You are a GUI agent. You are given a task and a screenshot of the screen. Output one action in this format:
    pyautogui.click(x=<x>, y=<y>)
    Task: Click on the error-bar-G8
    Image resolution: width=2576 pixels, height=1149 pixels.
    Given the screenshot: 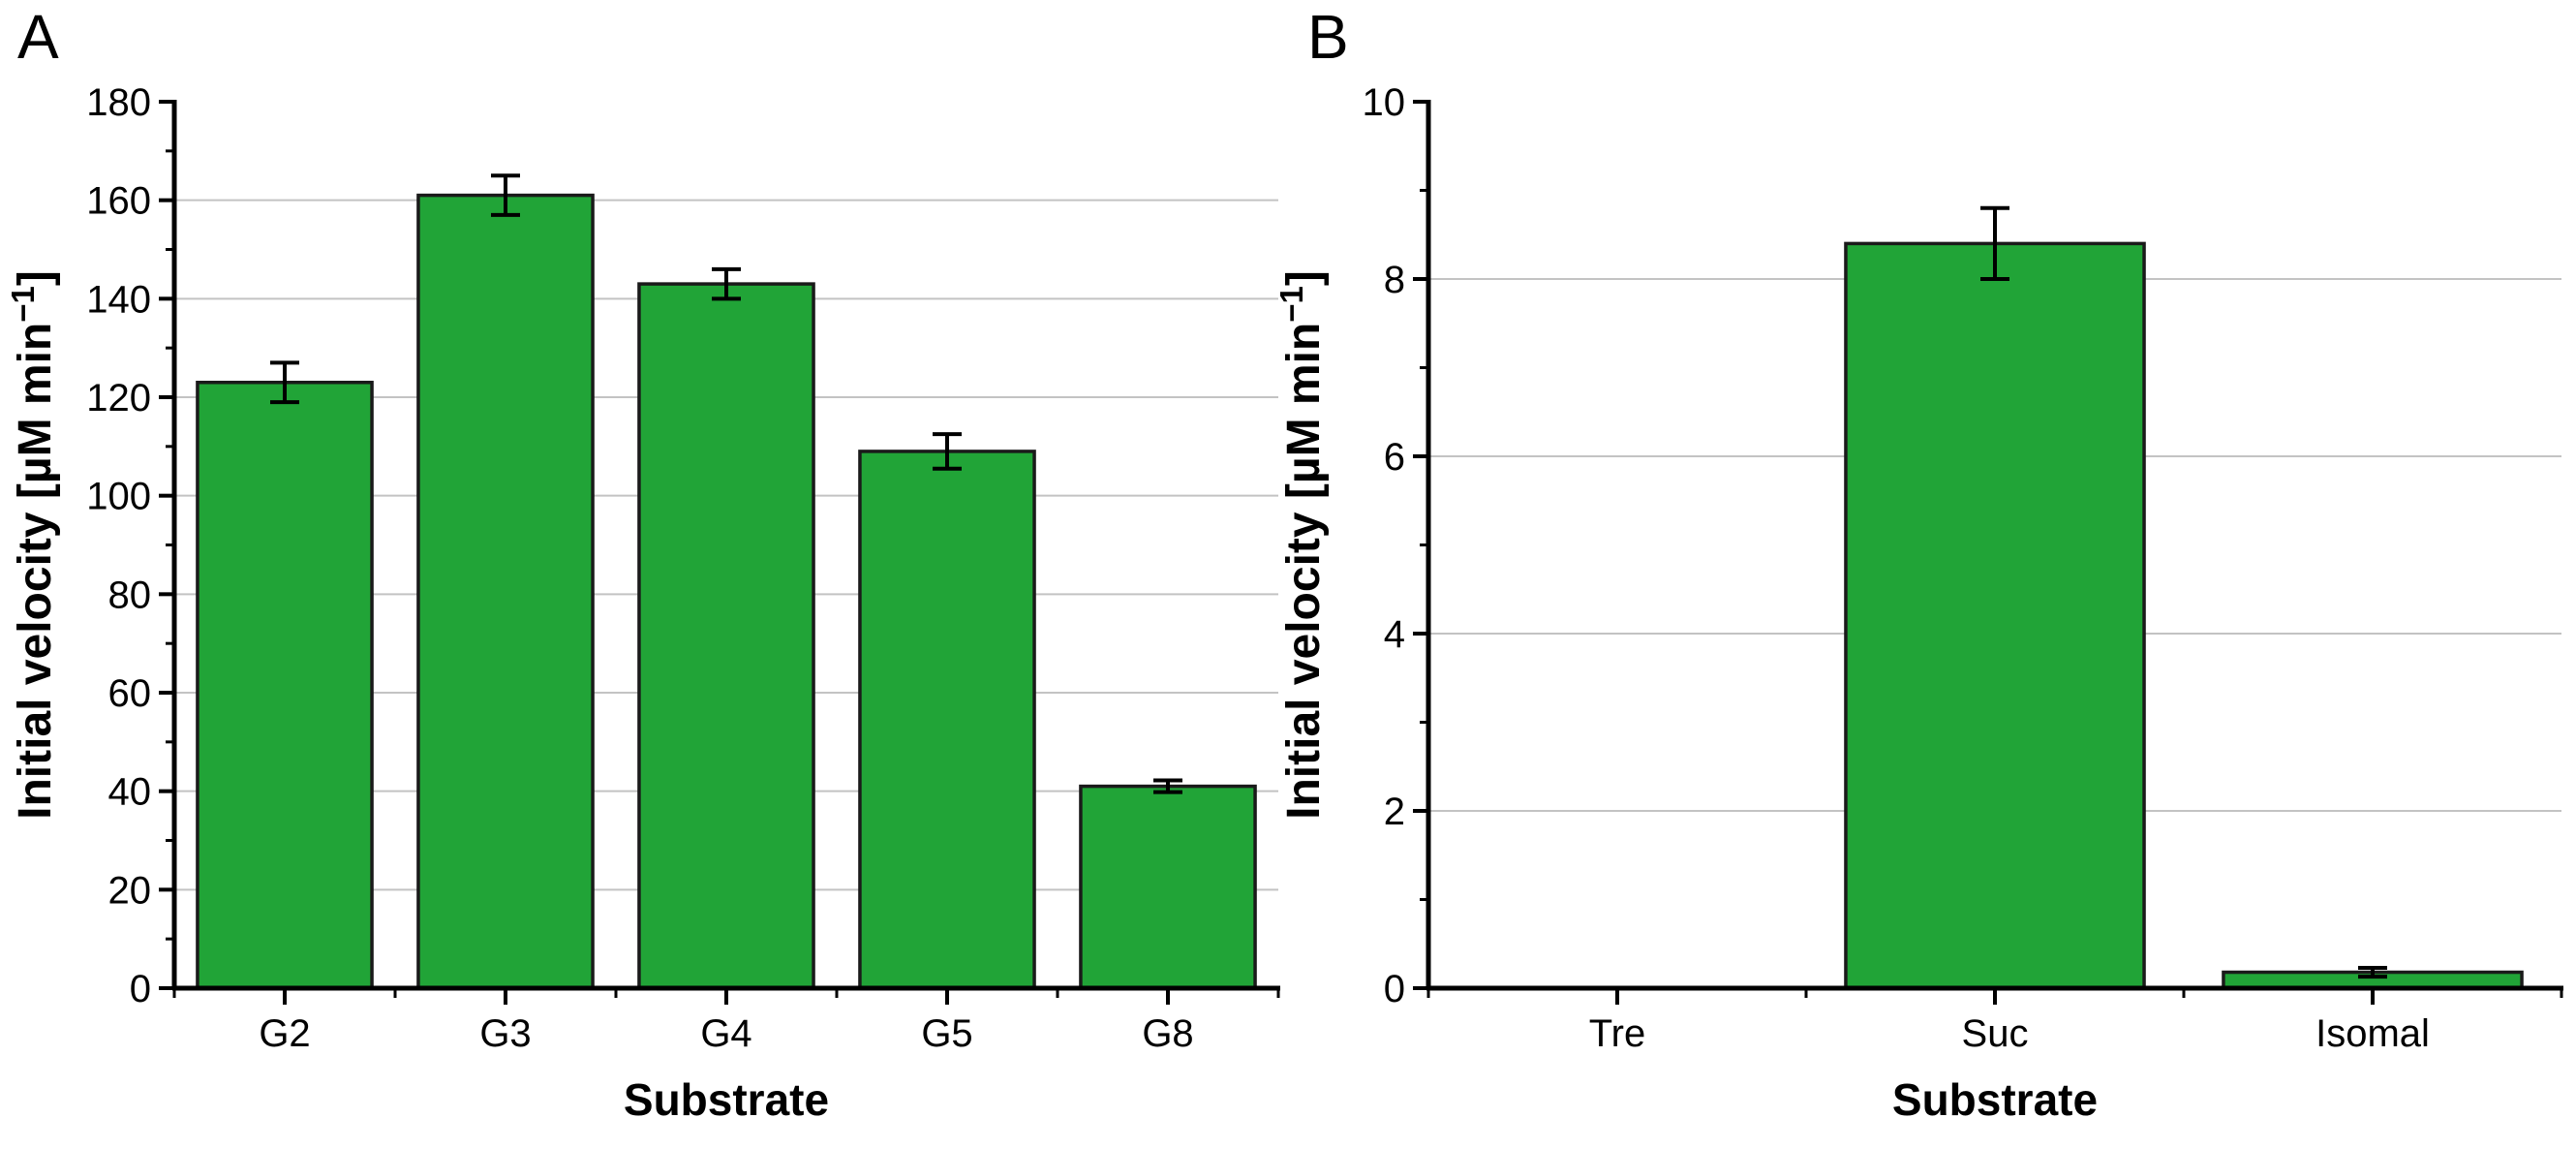 What is the action you would take?
    pyautogui.click(x=1167, y=786)
    